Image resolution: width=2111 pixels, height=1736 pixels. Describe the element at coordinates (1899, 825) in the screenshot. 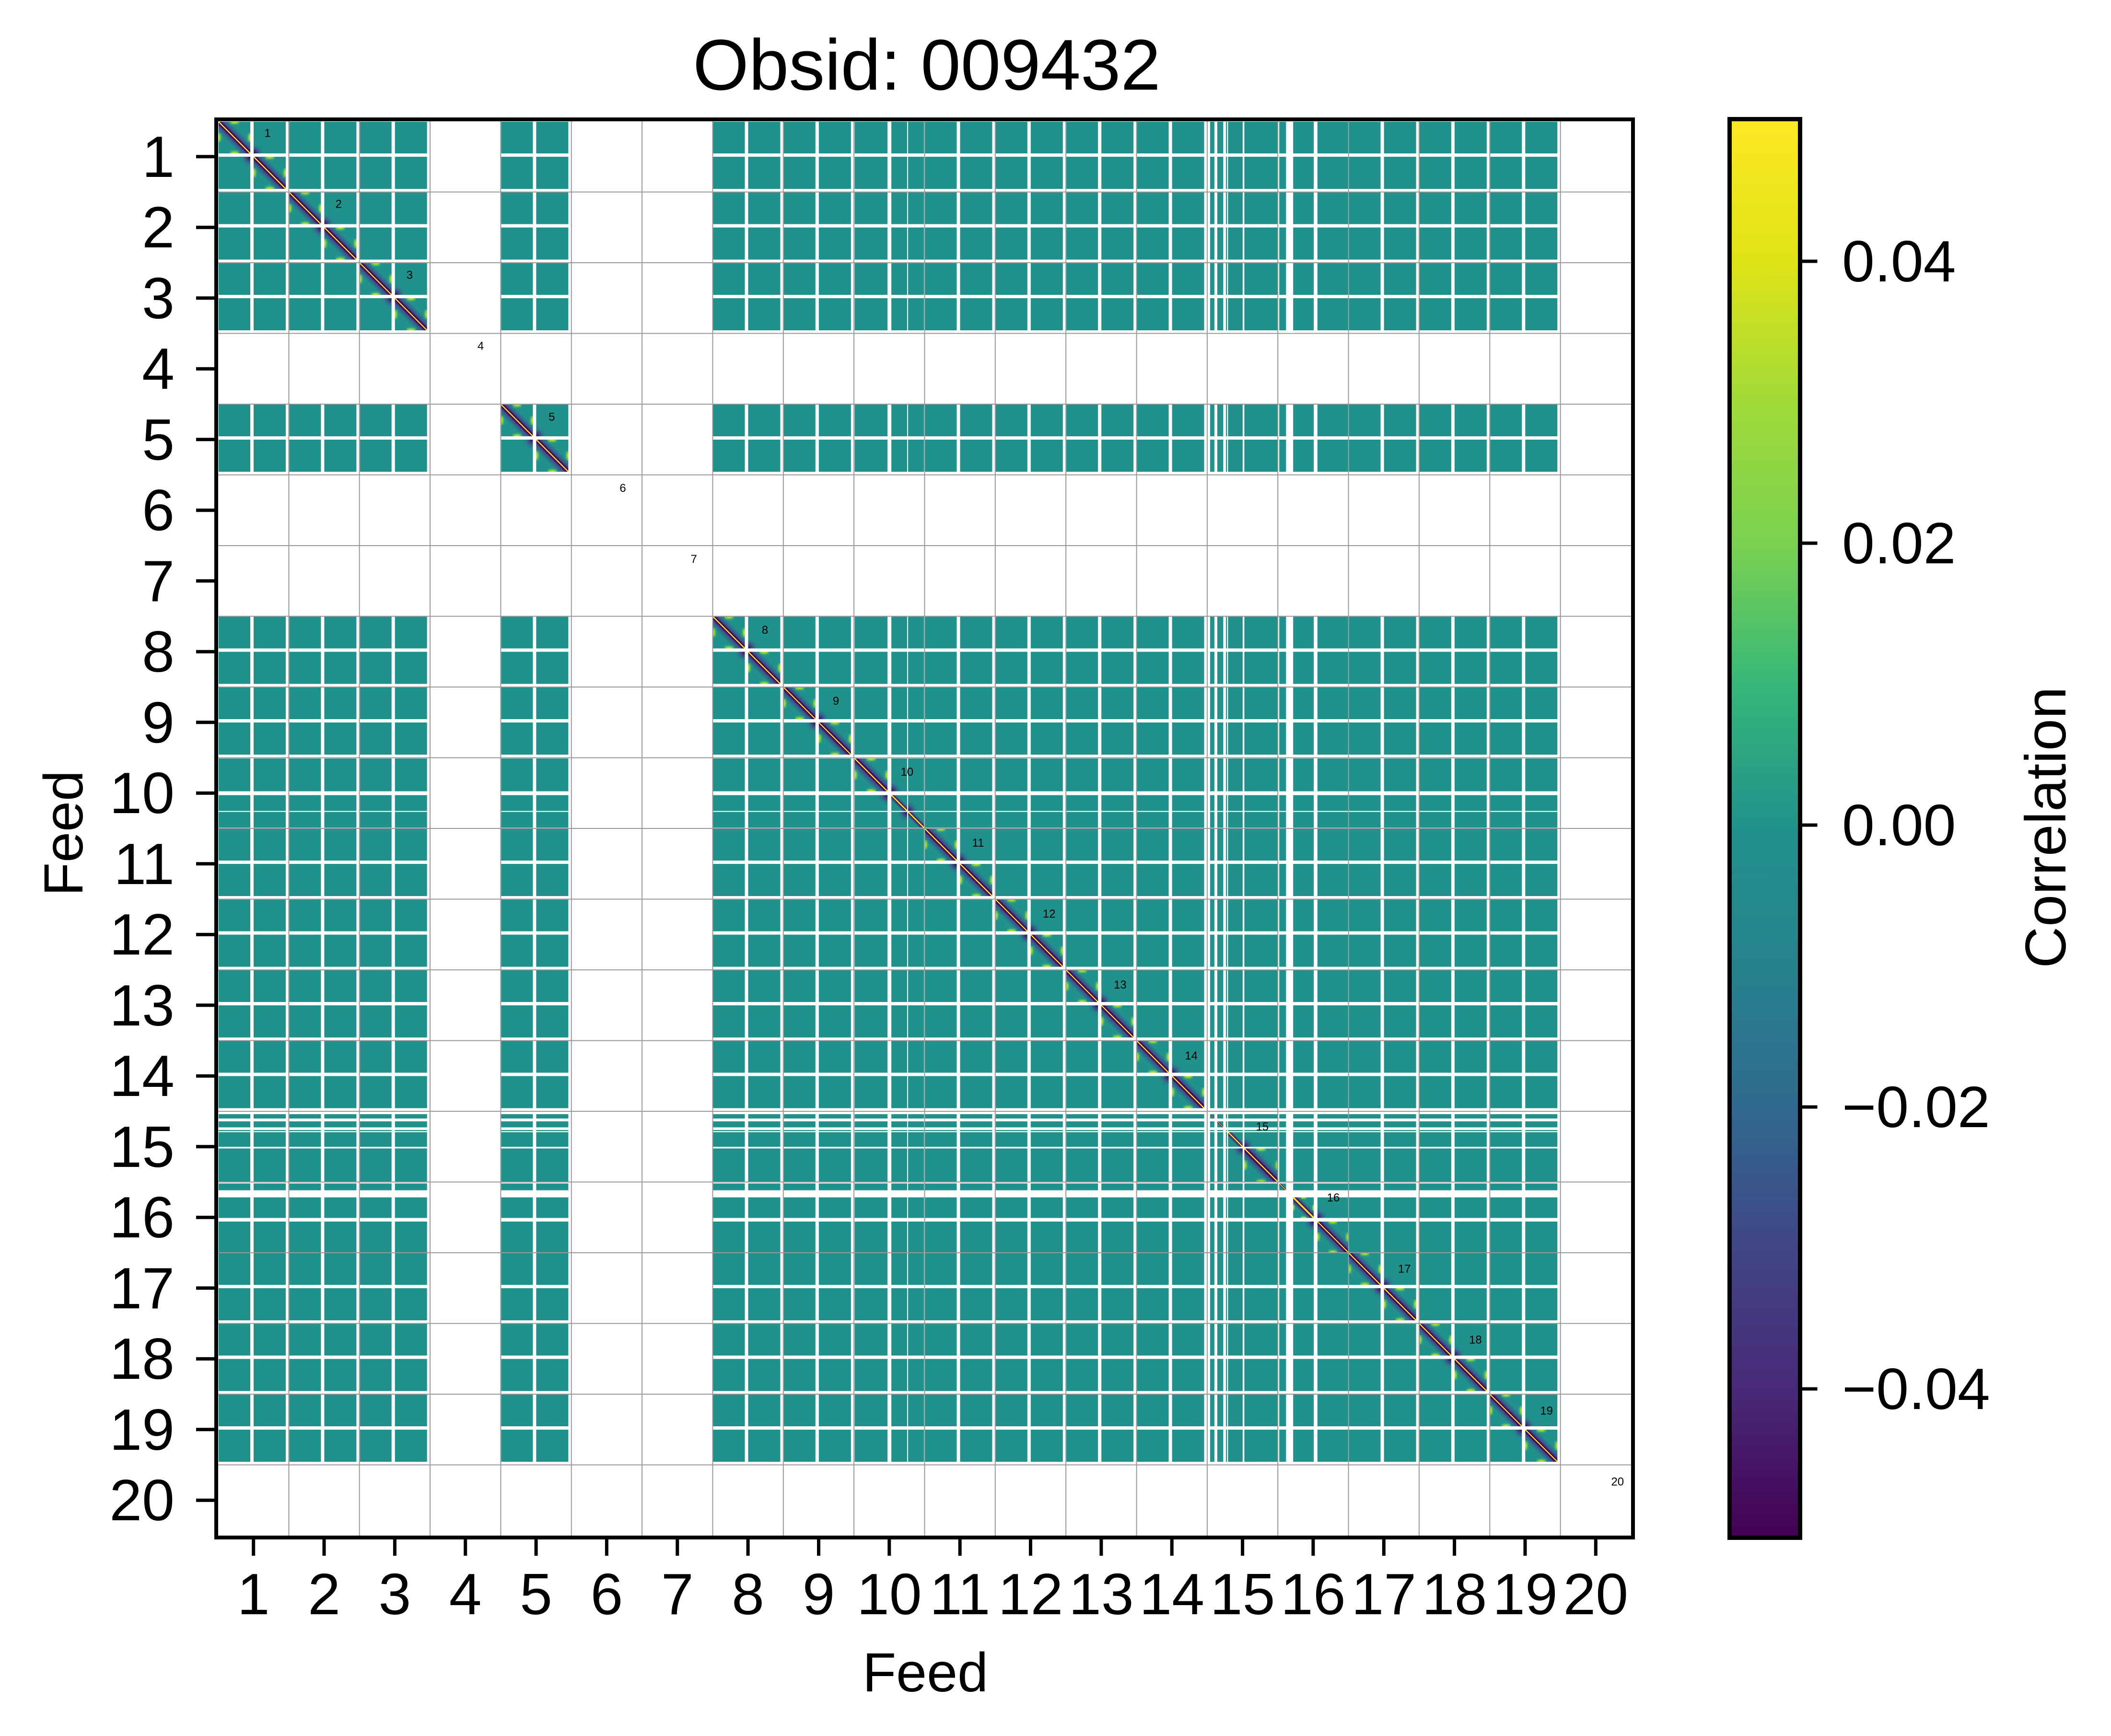

I see `svg-text: 0.00` at that location.